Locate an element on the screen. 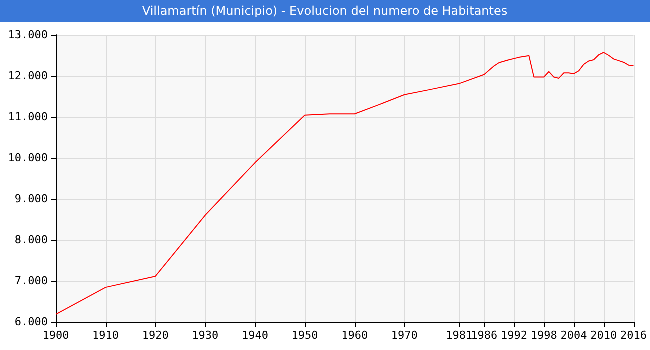 The height and width of the screenshot is (350, 650). x-tick-label: 2016 is located at coordinates (634, 335).